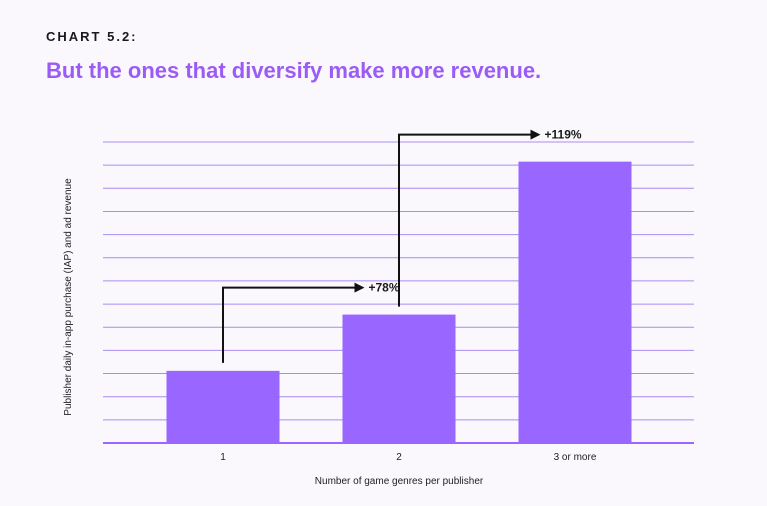  I want to click on x-tick-label: 2, so click(399, 457).